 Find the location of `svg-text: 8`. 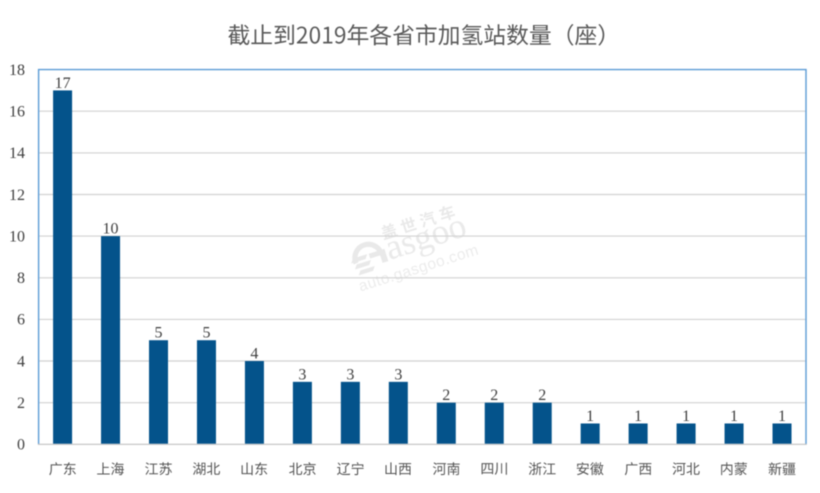

svg-text: 8 is located at coordinates (21, 278).